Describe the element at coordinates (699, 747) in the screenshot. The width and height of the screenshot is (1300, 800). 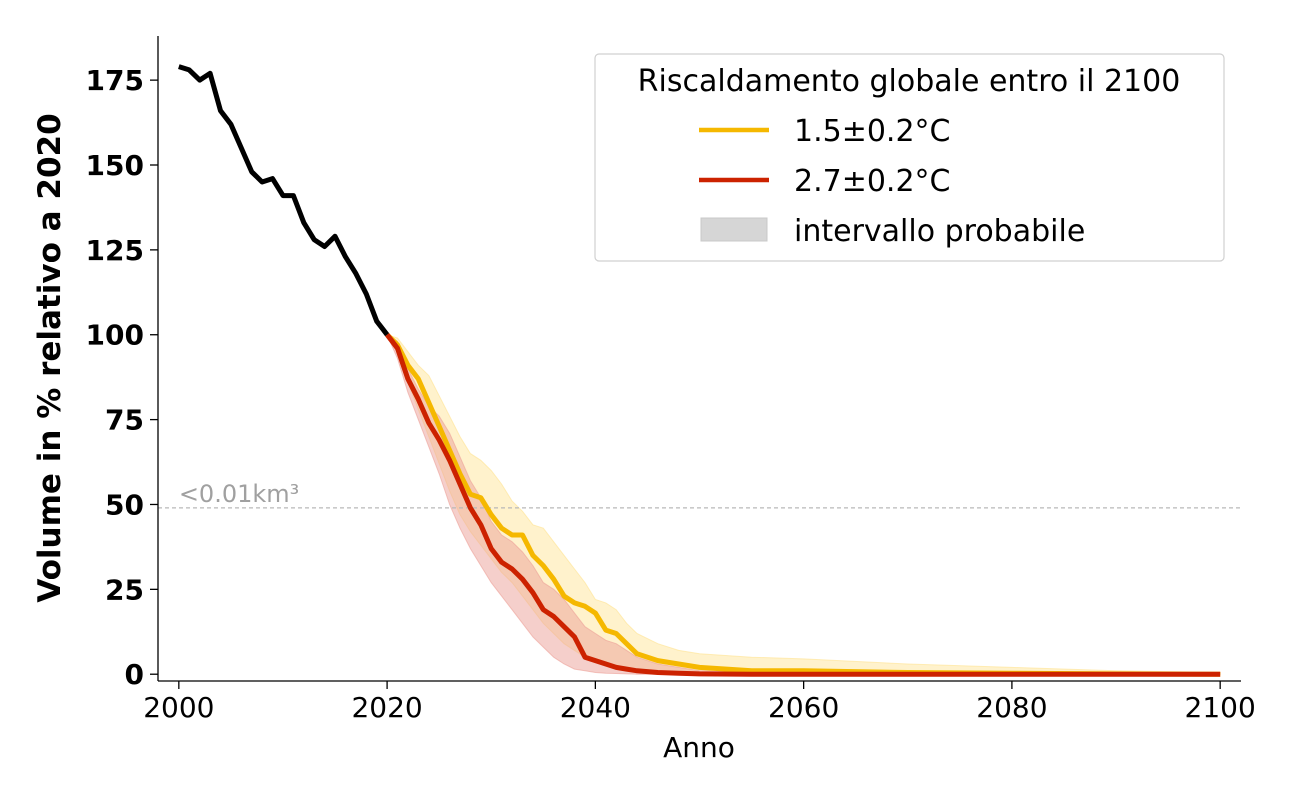
I see `x-axis-label: Anno` at that location.